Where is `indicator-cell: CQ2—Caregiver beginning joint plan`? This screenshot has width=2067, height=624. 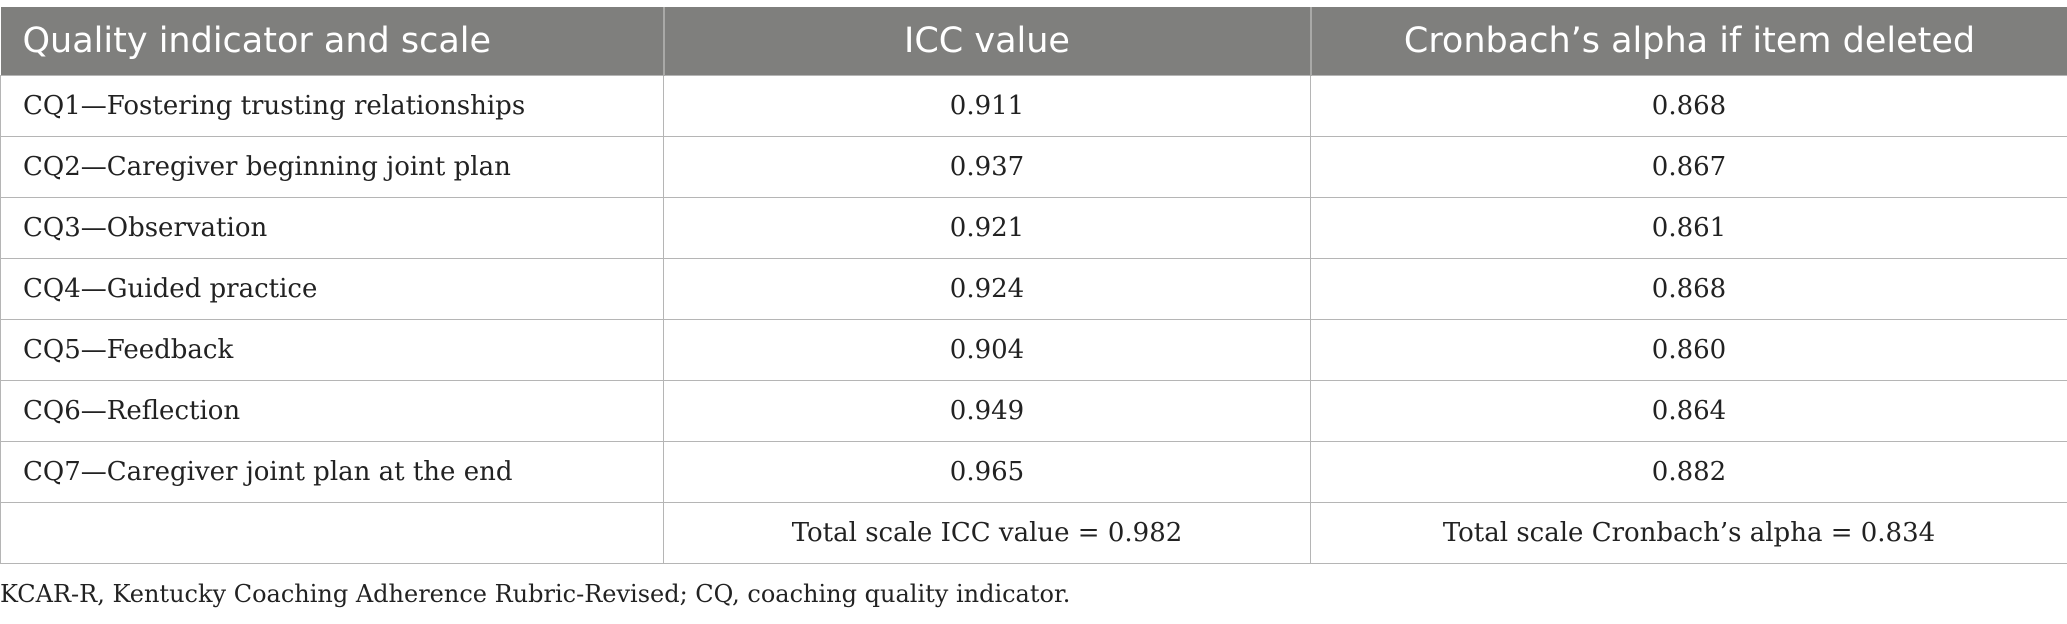 indicator-cell: CQ2—Caregiver beginning joint plan is located at coordinates (332, 167).